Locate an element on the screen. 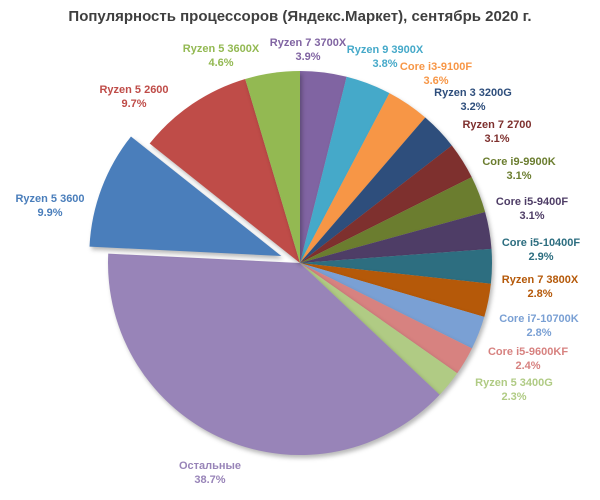 This screenshot has width=600, height=500. slice-label-name: Ryzen 5 3600 is located at coordinates (50, 199).